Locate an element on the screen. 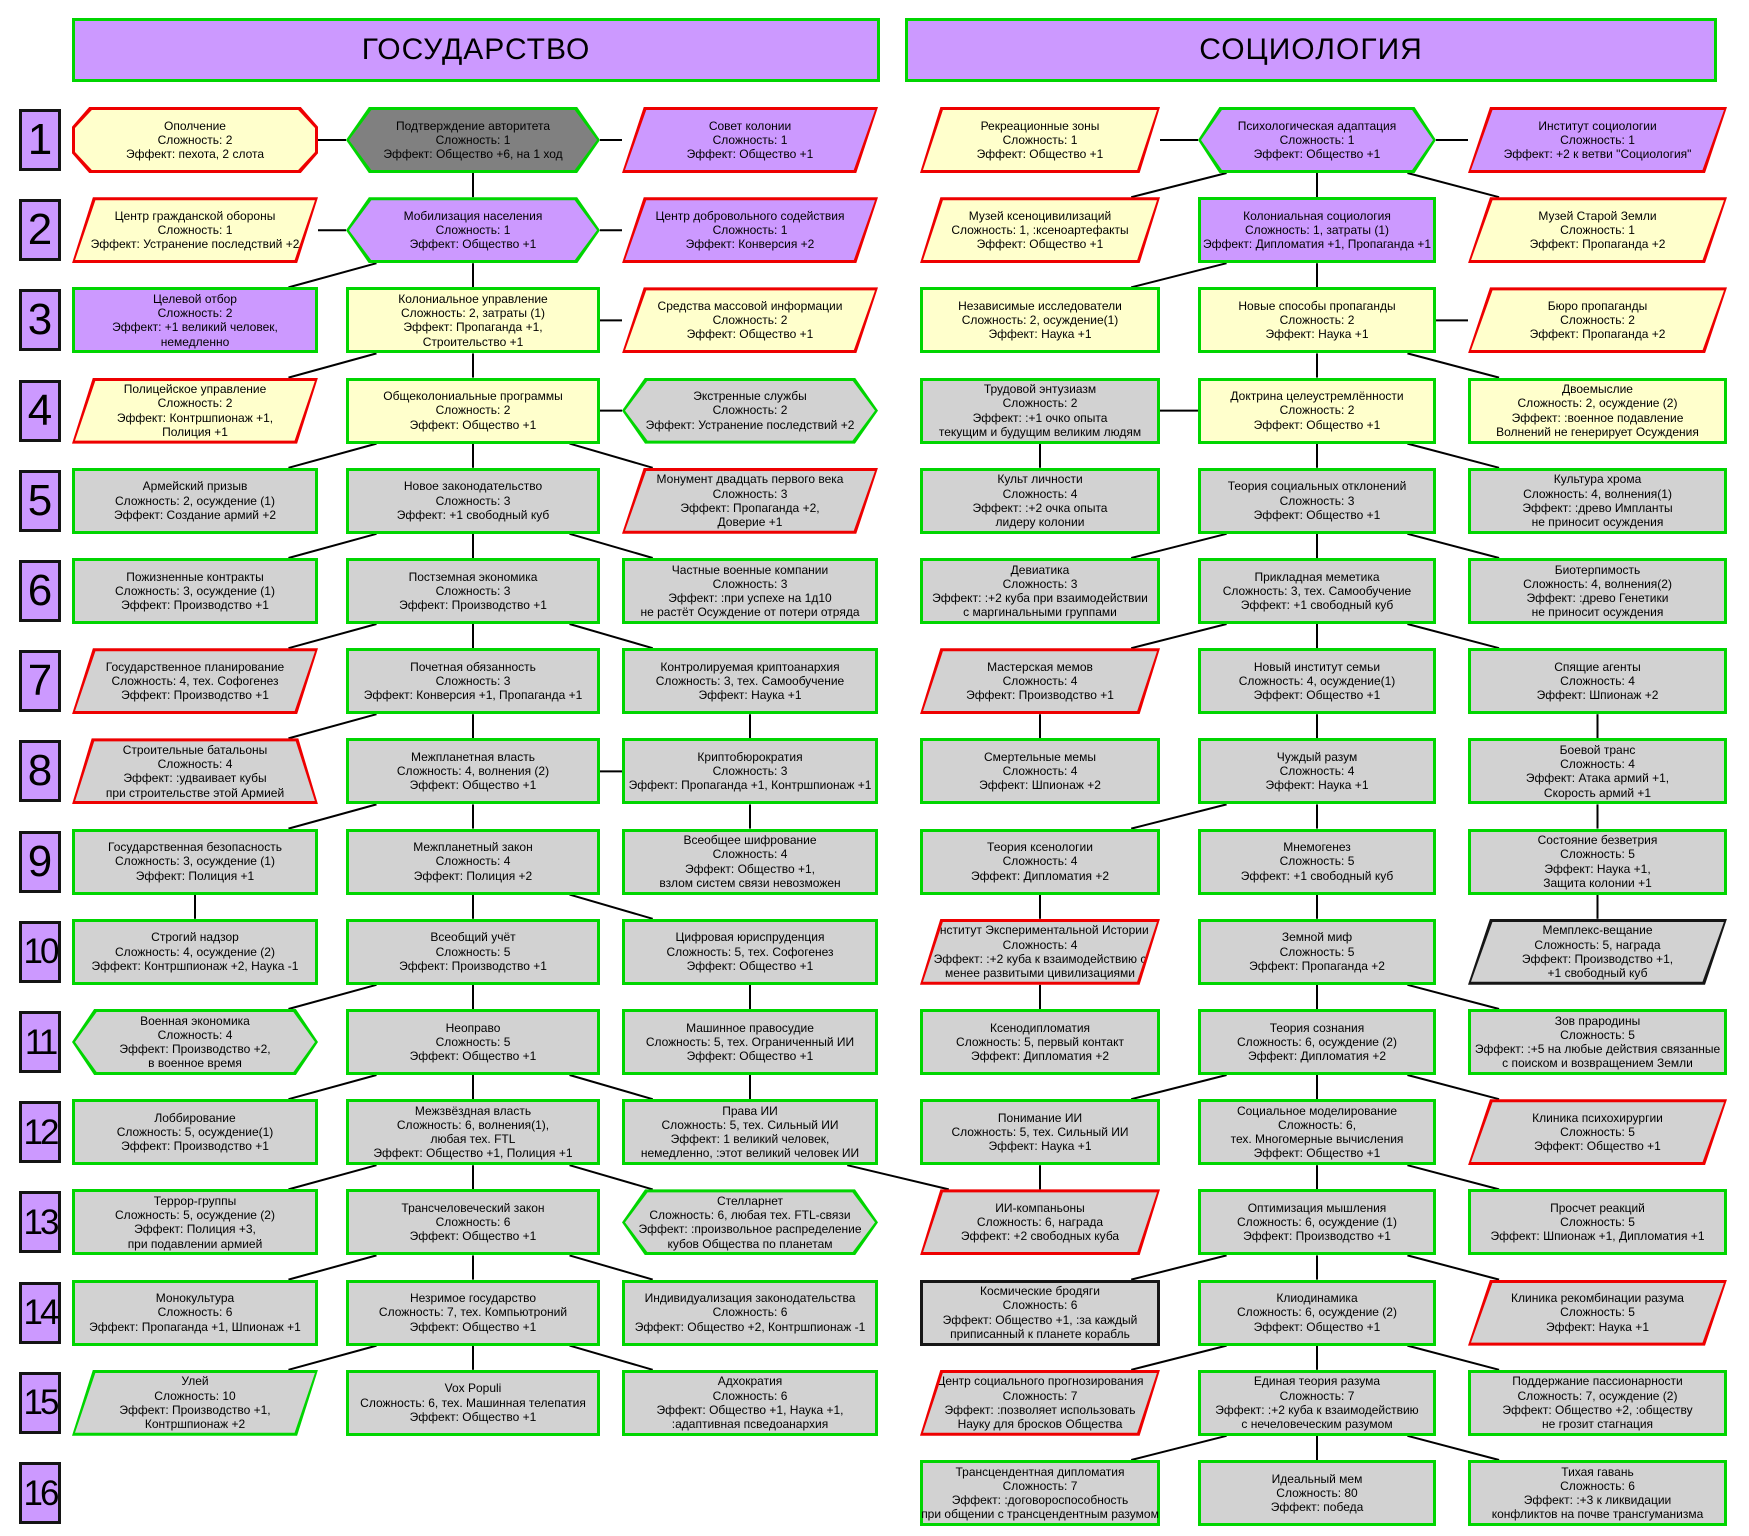 The width and height of the screenshot is (1749, 1536). tech-node-title: Тихая гавань is located at coordinates (1597, 1471).